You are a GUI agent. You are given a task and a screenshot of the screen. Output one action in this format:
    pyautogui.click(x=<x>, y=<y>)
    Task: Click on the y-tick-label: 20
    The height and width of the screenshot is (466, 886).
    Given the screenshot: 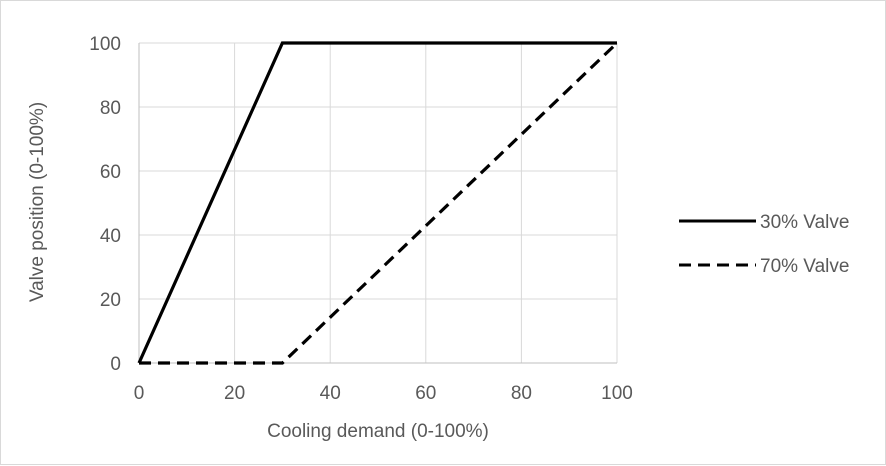 What is the action you would take?
    pyautogui.click(x=110, y=300)
    